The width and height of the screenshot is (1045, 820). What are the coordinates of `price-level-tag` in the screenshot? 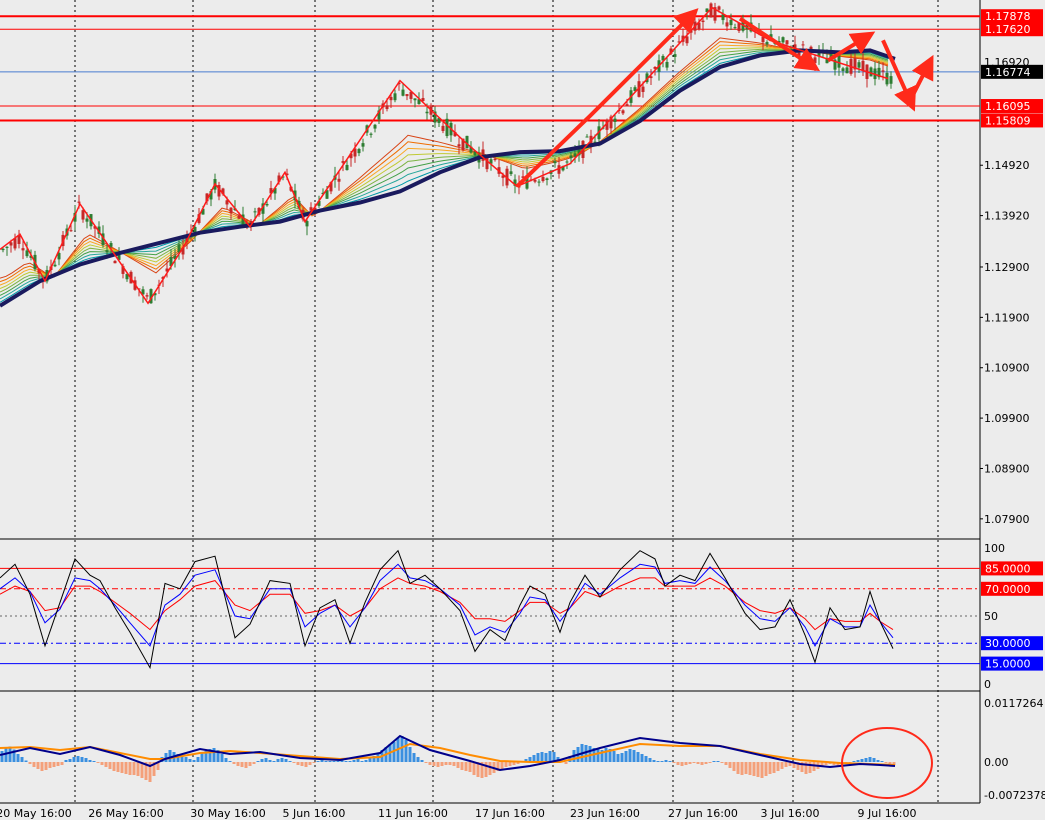 It's located at (1012, 16).